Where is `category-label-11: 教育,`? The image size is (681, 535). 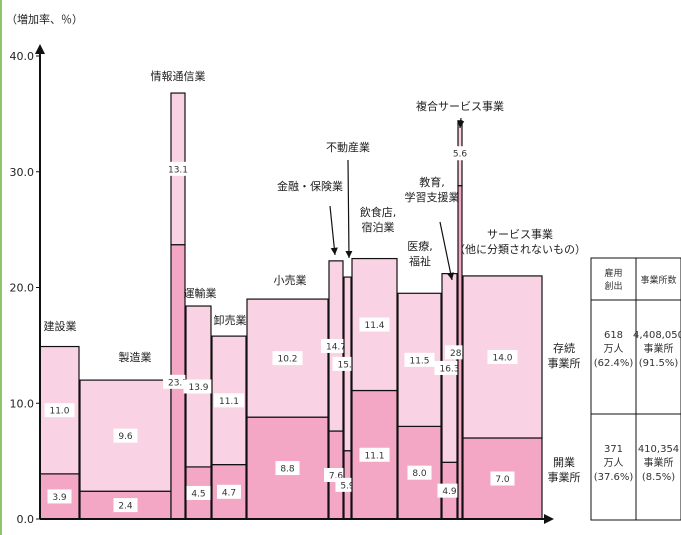 category-label-11: 教育, is located at coordinates (432, 182).